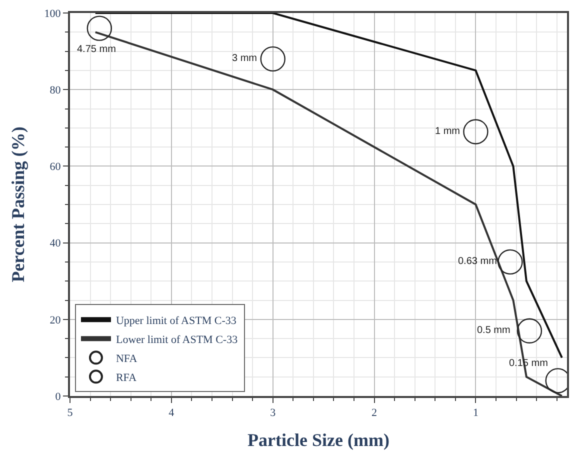 Image resolution: width=577 pixels, height=456 pixels. I want to click on y-tick-label: 40, so click(56, 244).